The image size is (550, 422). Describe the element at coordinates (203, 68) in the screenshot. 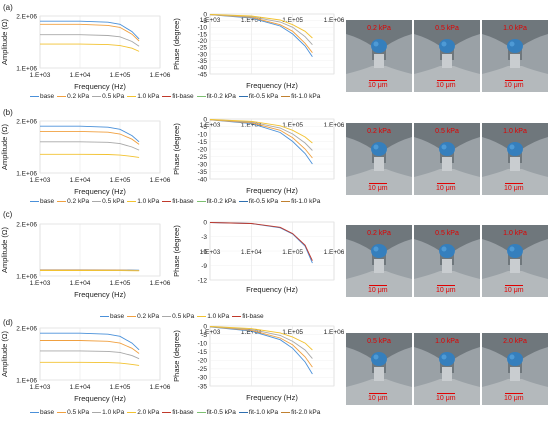

I see `y-tick-label: -40` at that location.